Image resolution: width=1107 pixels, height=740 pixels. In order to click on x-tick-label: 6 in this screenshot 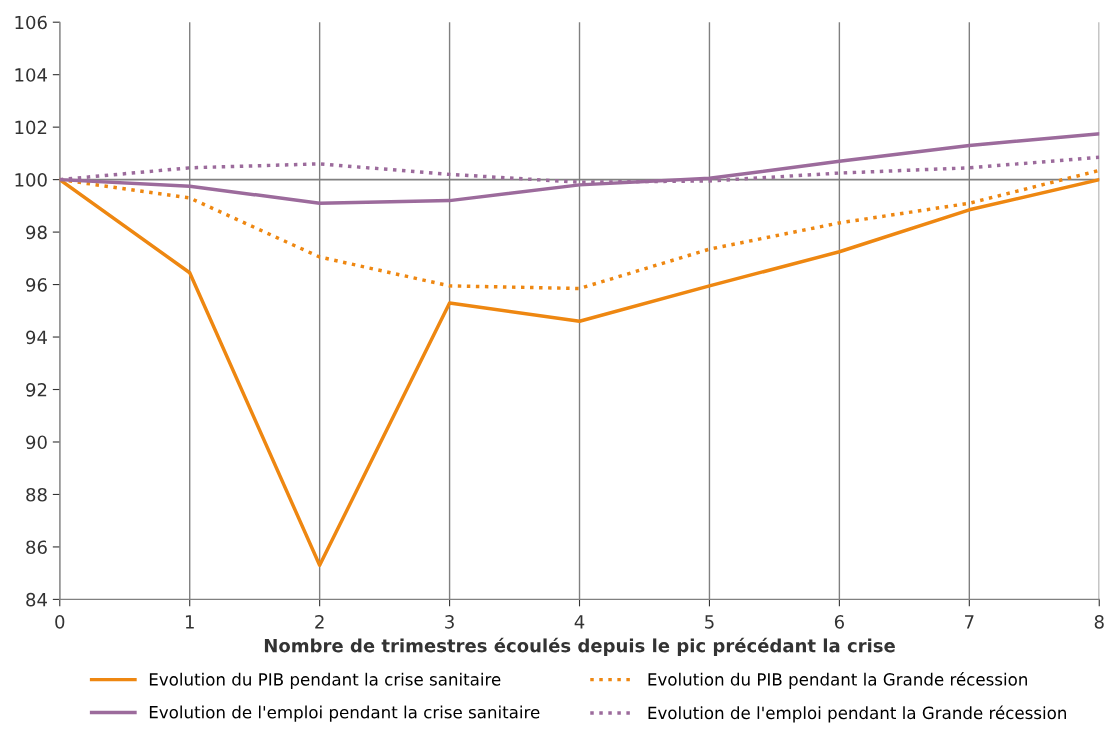, I will do `click(839, 622)`.